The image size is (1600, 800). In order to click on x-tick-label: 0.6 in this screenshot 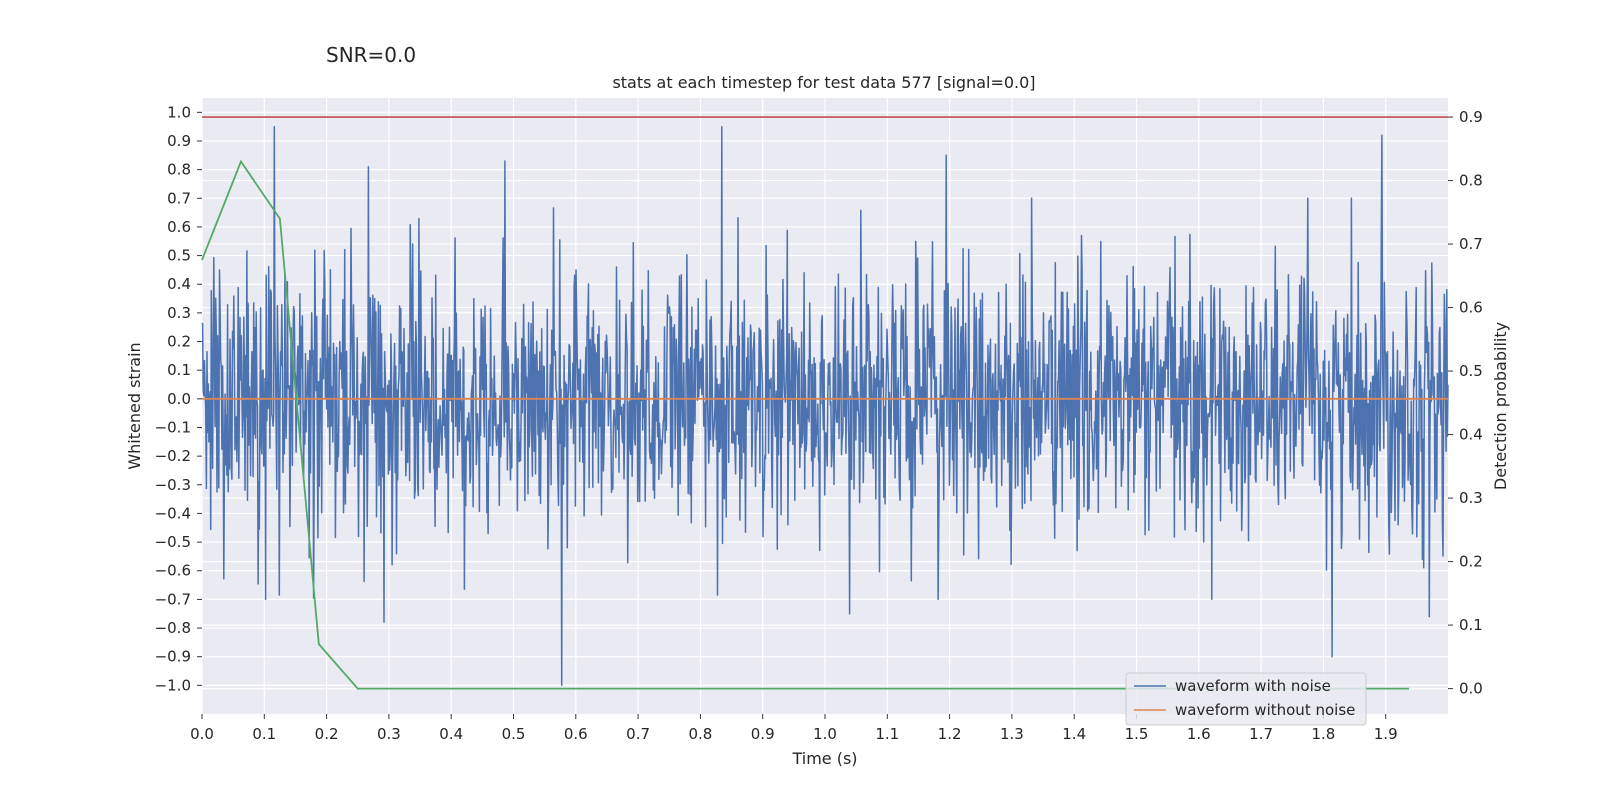, I will do `click(576, 734)`.